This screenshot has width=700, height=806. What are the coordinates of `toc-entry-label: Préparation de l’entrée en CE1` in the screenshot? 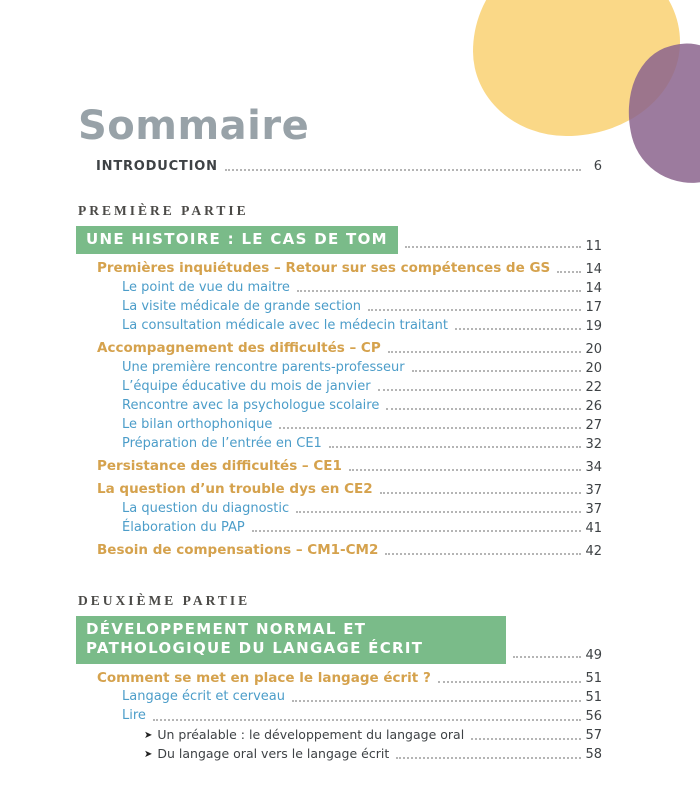 It's located at (222, 443).